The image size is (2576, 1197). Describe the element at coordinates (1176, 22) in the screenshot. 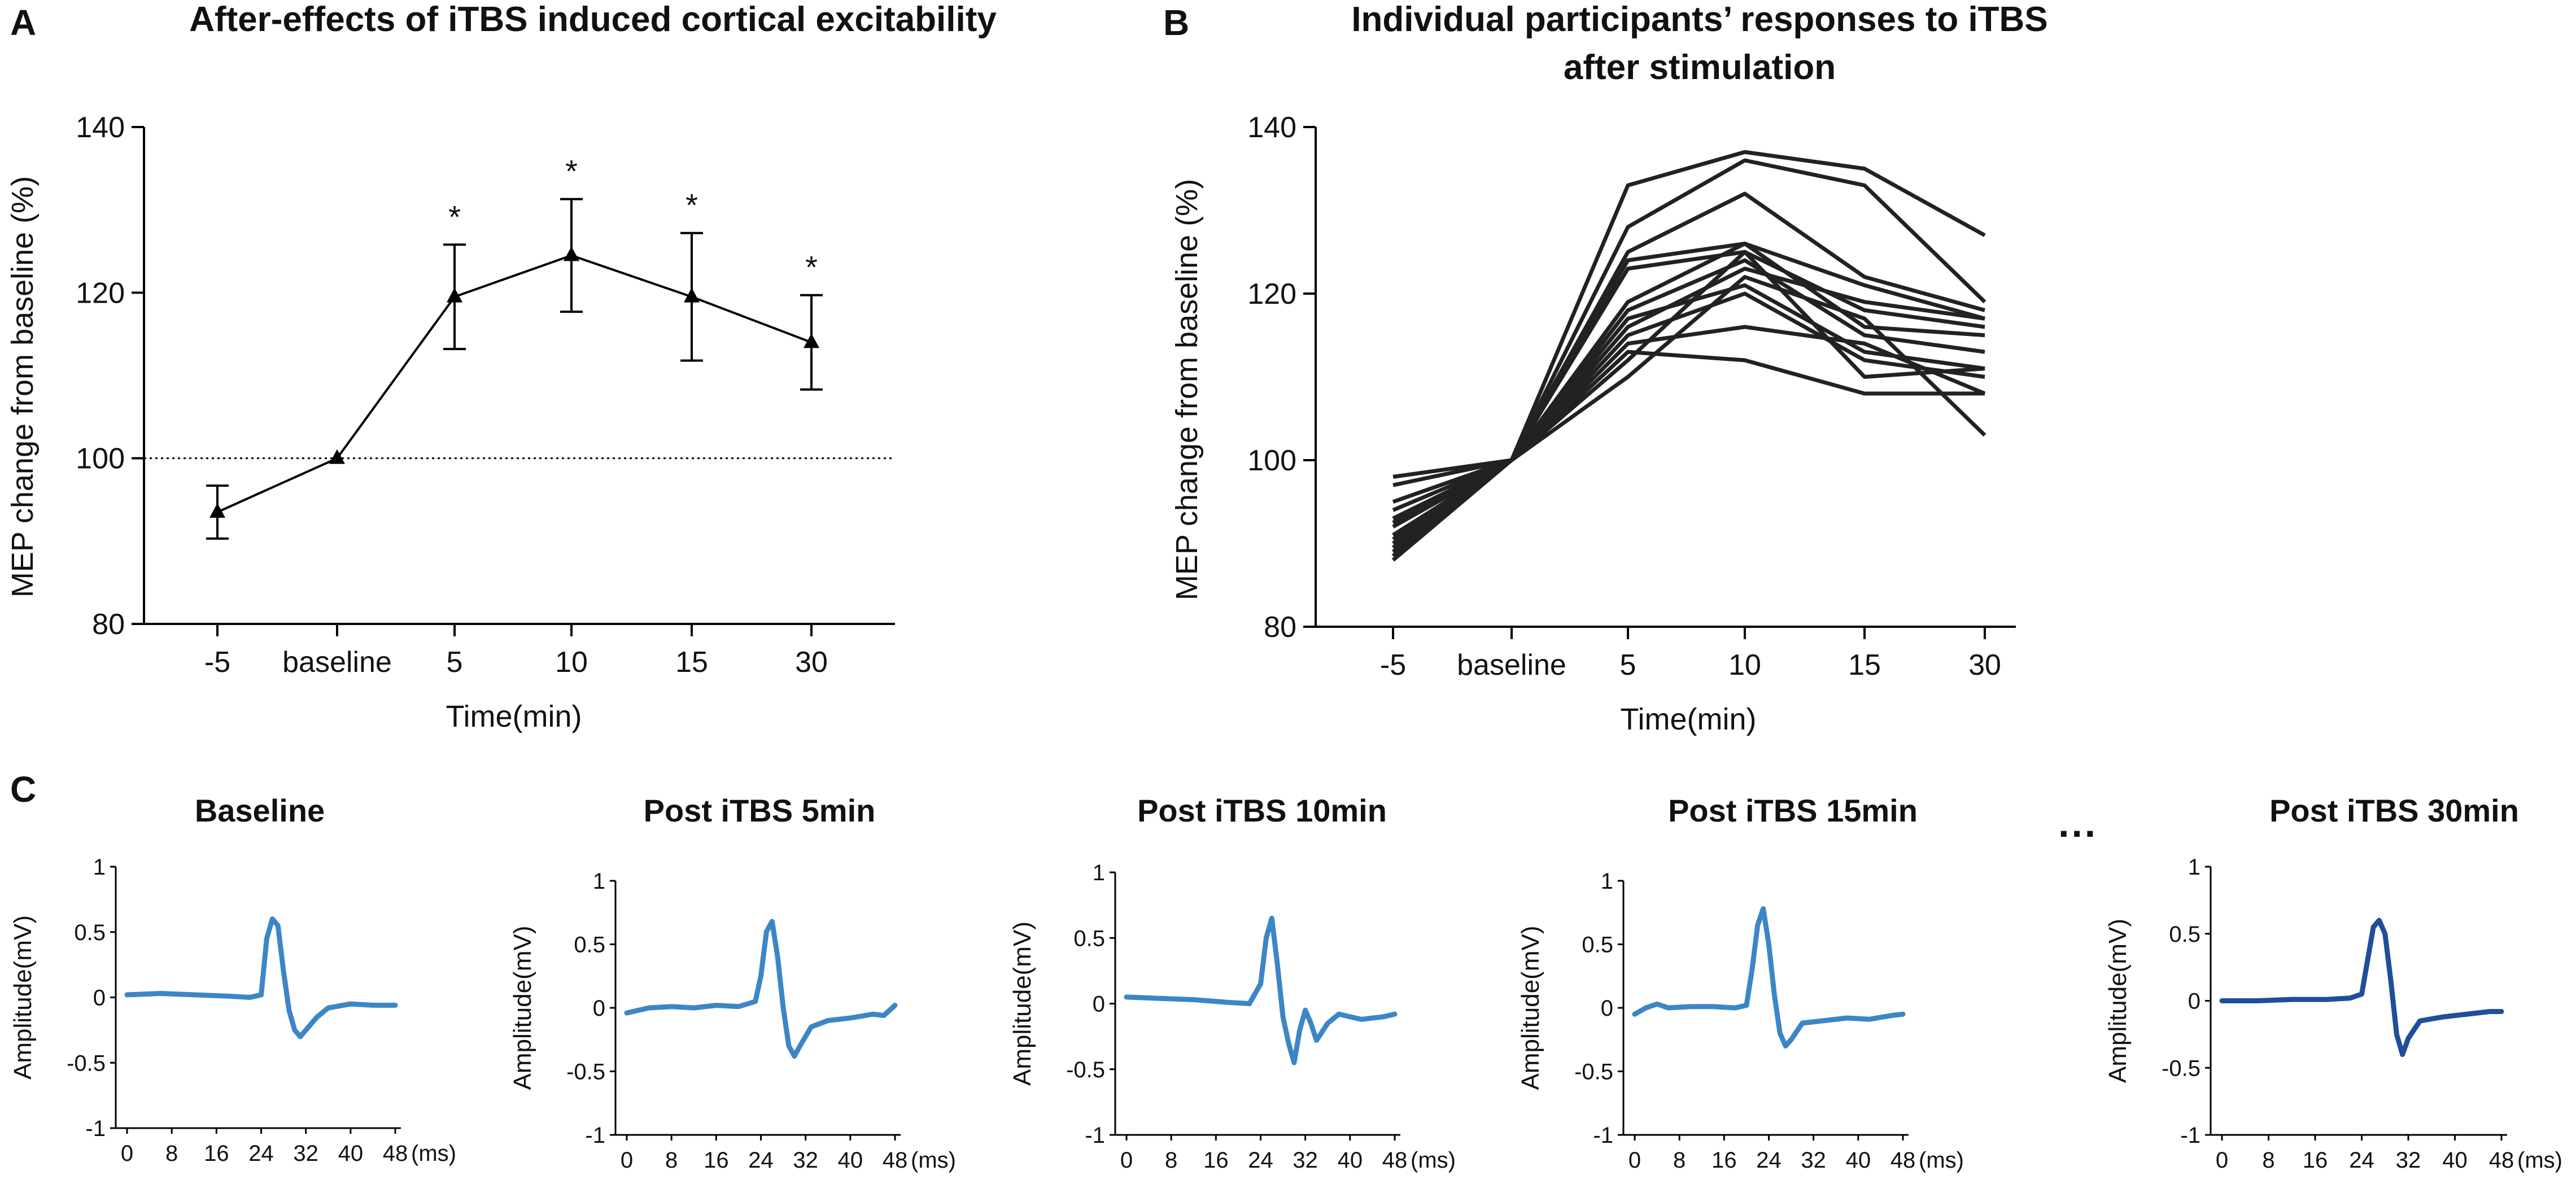

I see `panel-b-letter: B` at that location.